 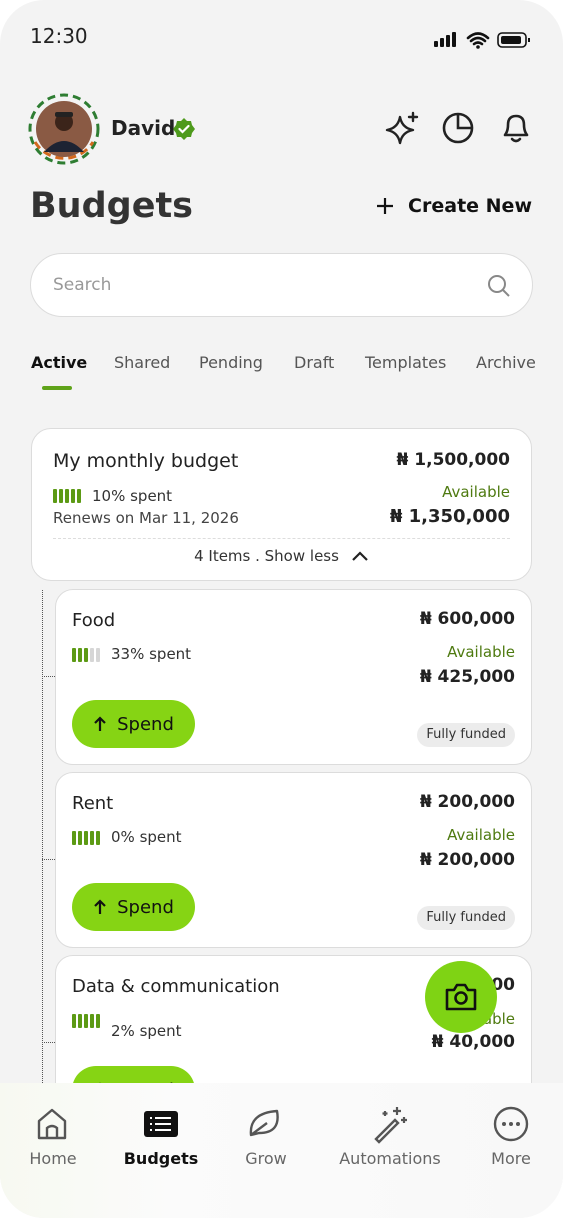 I want to click on nav-item: More, so click(x=507, y=1140).